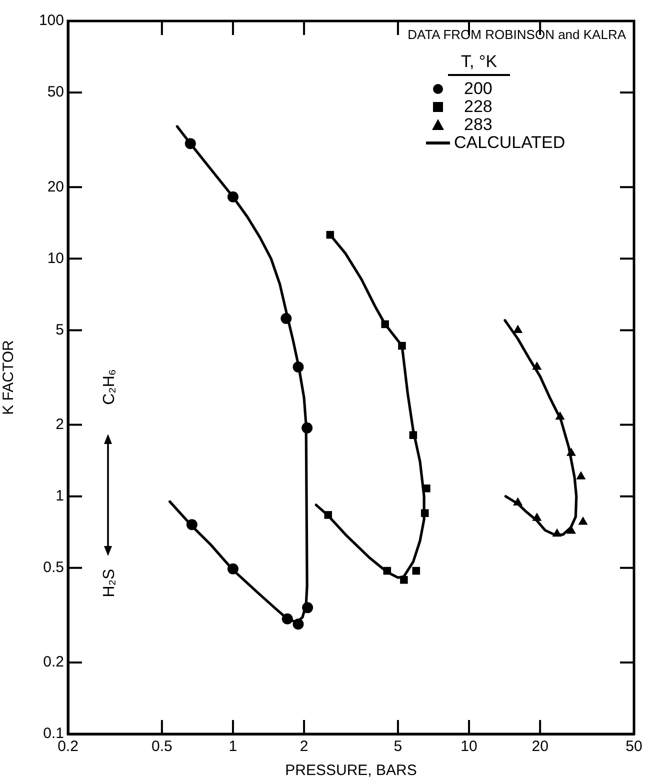 This screenshot has height=782, width=650. I want to click on legend-title: T, °K, so click(479, 64).